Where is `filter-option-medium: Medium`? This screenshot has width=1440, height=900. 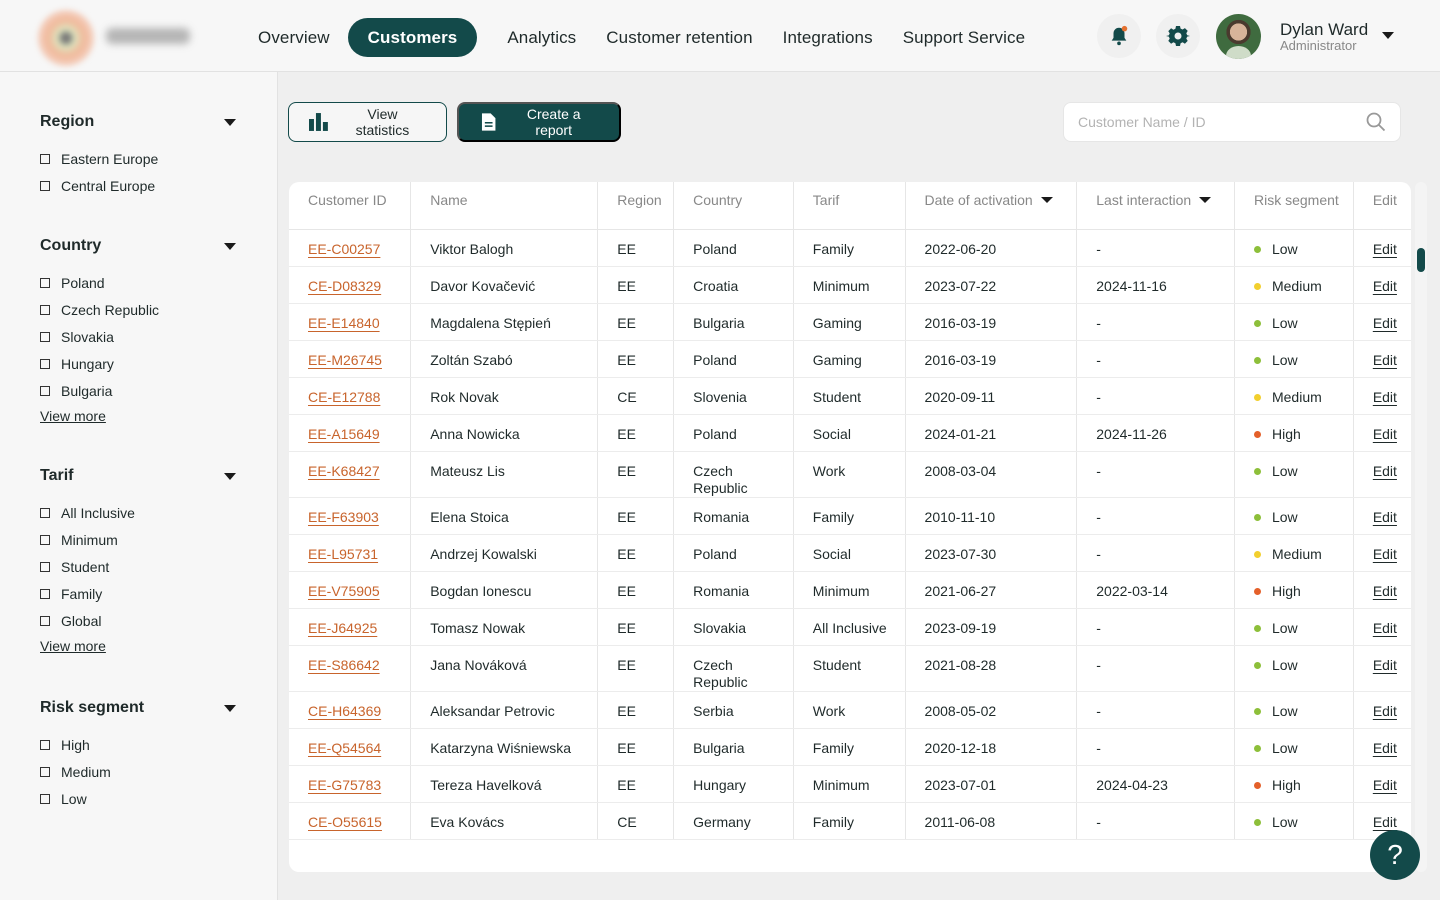 filter-option-medium: Medium is located at coordinates (138, 771).